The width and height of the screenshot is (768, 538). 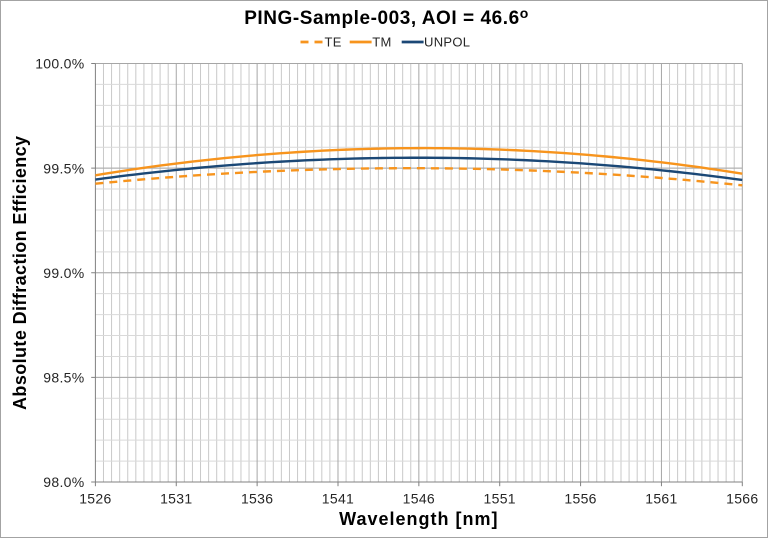 I want to click on svg-text: PING-Sample-003, AOI = 46.6o, so click(x=386, y=17).